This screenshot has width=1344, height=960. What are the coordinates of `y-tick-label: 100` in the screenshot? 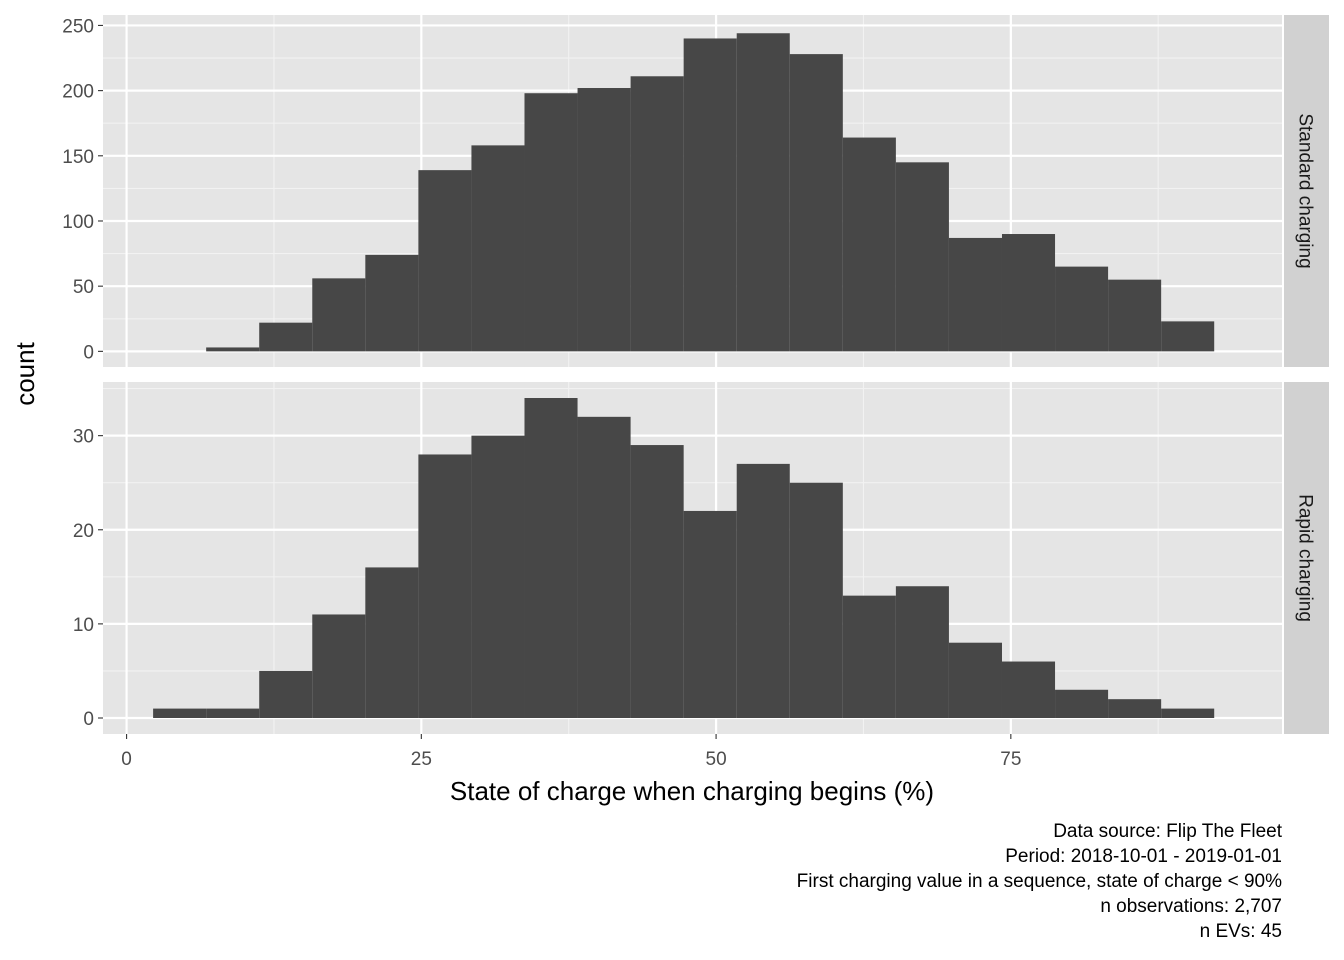 It's located at (78, 222).